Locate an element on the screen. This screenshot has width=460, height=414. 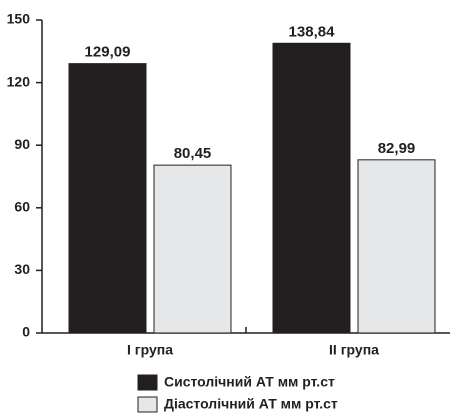
y-tick-label: 60 is located at coordinates (22, 207).